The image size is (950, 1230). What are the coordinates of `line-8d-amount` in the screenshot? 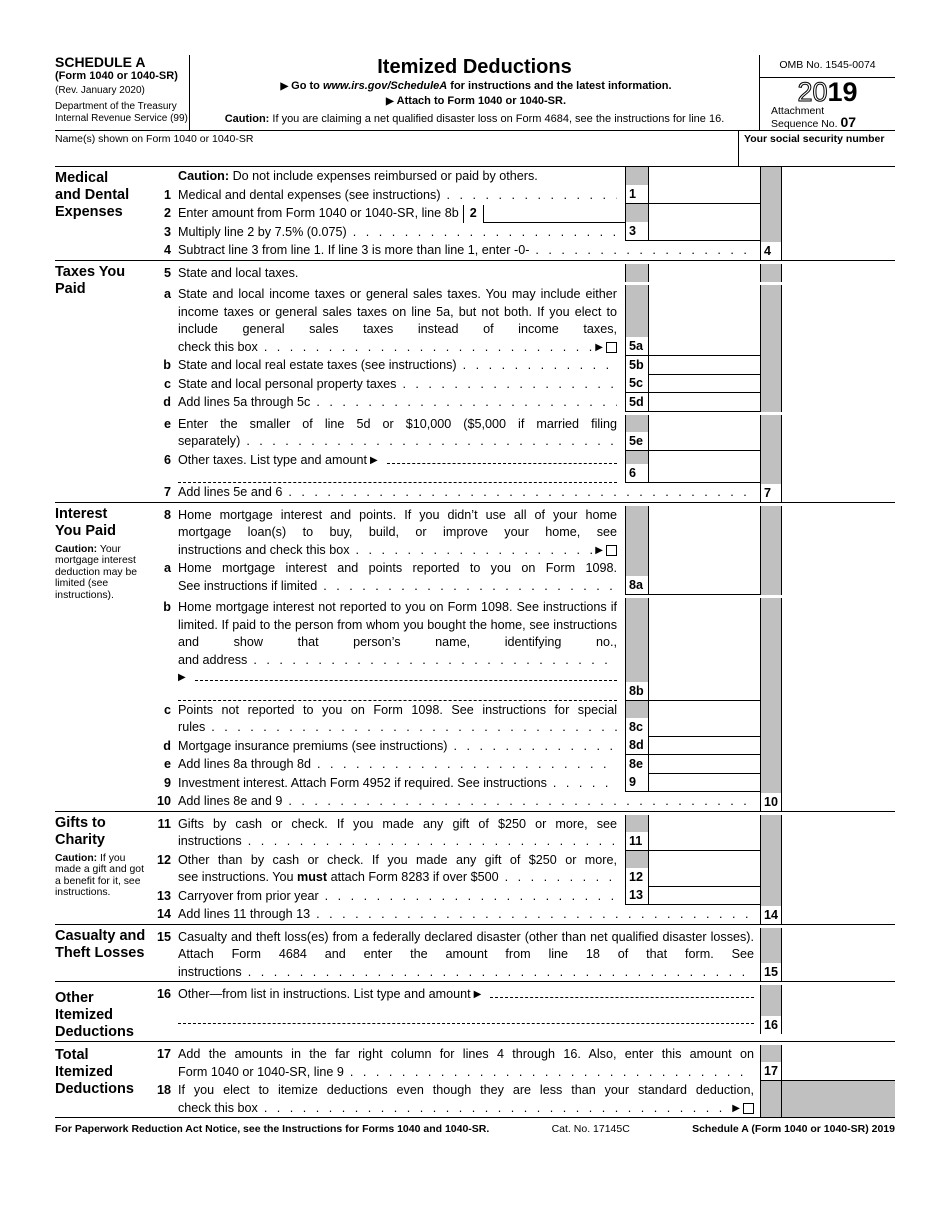 It's located at (704, 745).